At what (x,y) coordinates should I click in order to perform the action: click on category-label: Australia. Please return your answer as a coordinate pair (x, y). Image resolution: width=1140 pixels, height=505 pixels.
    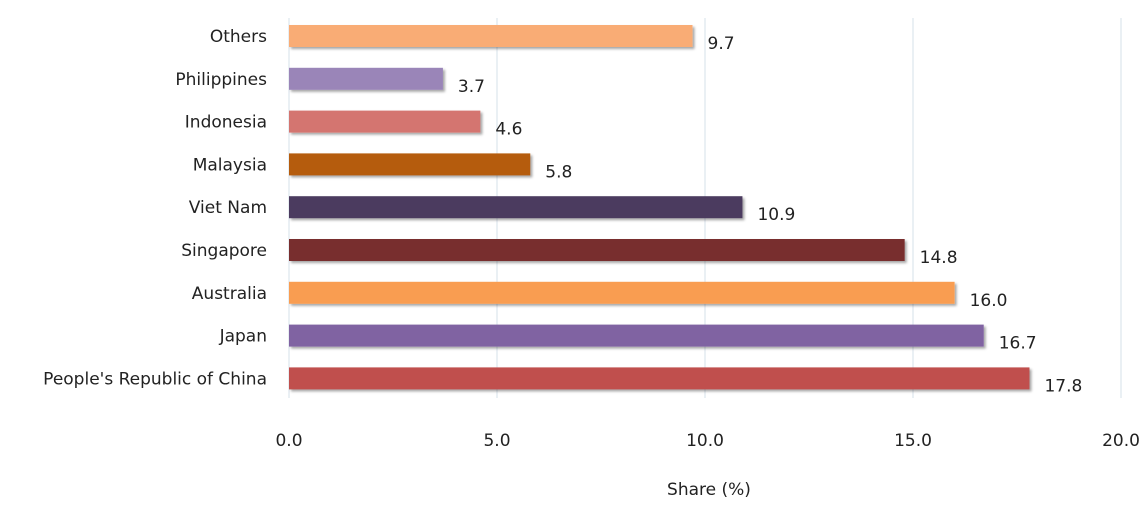
    Looking at the image, I should click on (229, 294).